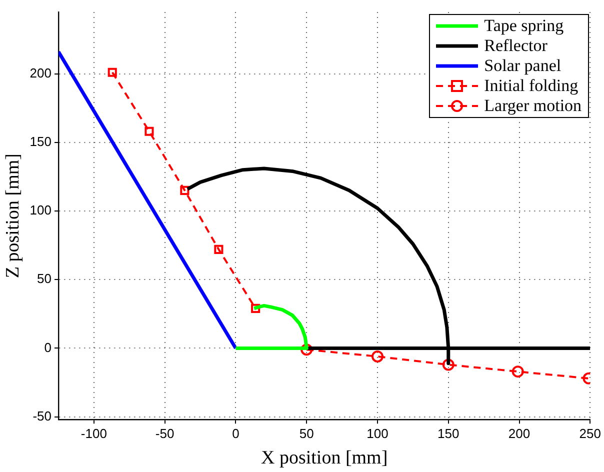 This screenshot has height=472, width=604. What do you see at coordinates (236, 433) in the screenshot?
I see `x-tick-label: 0` at bounding box center [236, 433].